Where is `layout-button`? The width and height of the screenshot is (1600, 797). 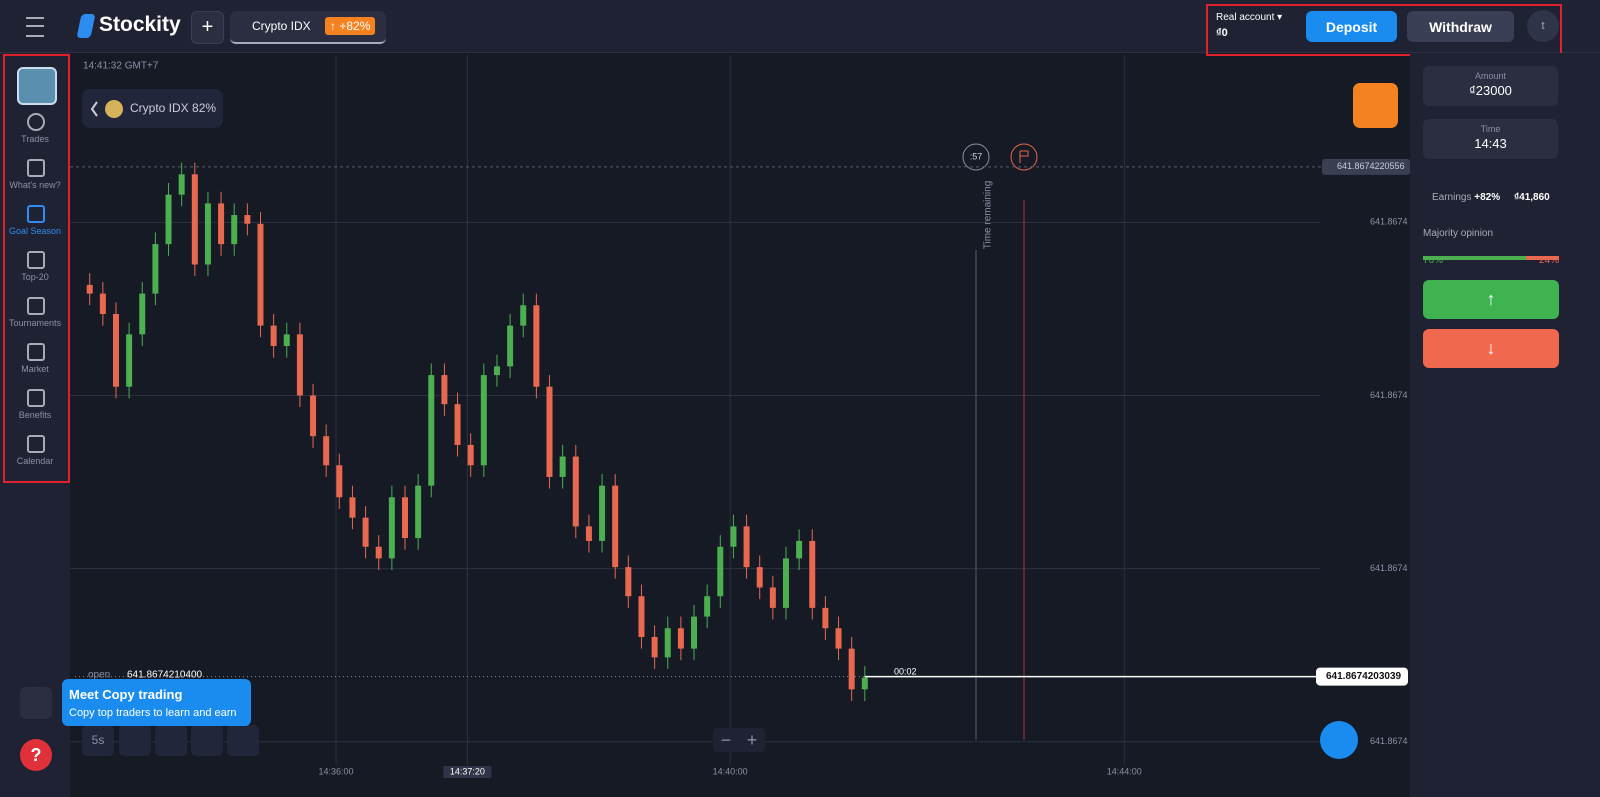
layout-button is located at coordinates (243, 740).